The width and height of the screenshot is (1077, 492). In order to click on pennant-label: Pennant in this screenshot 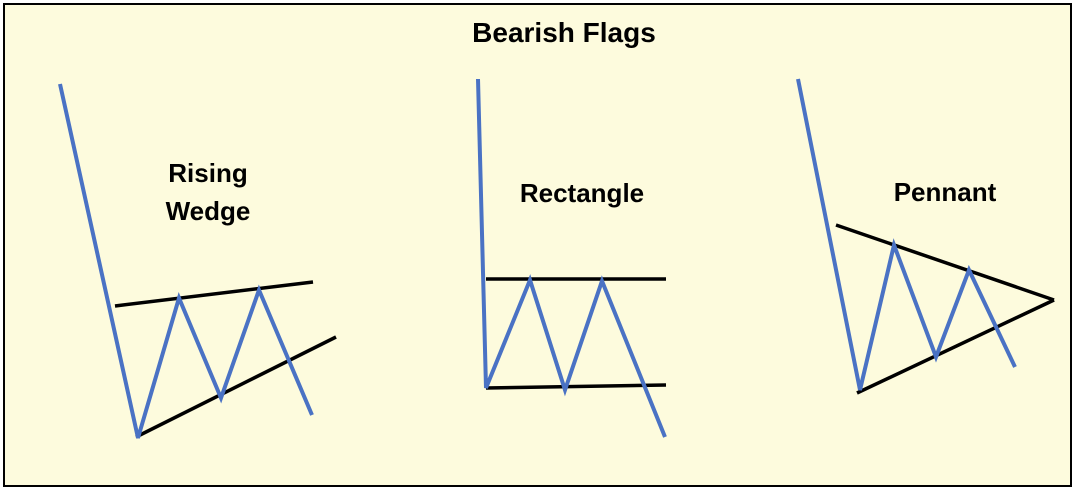, I will do `click(945, 192)`.